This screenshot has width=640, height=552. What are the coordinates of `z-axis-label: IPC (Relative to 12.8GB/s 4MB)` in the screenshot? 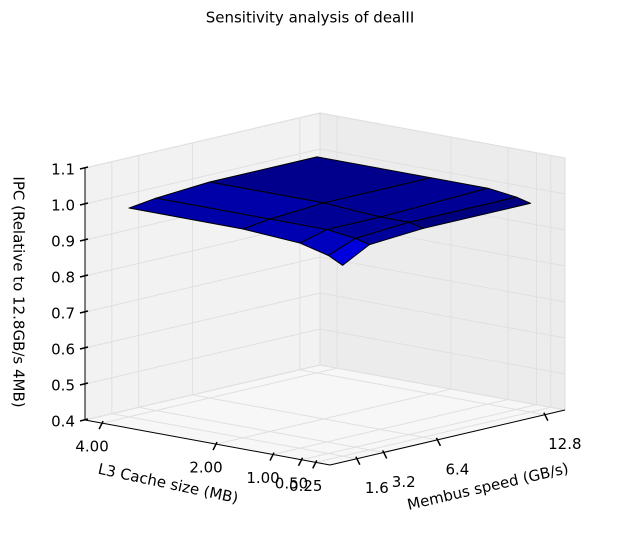 It's located at (19, 291).